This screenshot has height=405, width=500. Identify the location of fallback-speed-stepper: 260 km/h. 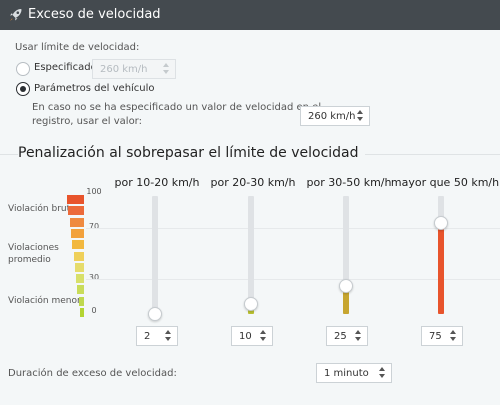
(335, 116).